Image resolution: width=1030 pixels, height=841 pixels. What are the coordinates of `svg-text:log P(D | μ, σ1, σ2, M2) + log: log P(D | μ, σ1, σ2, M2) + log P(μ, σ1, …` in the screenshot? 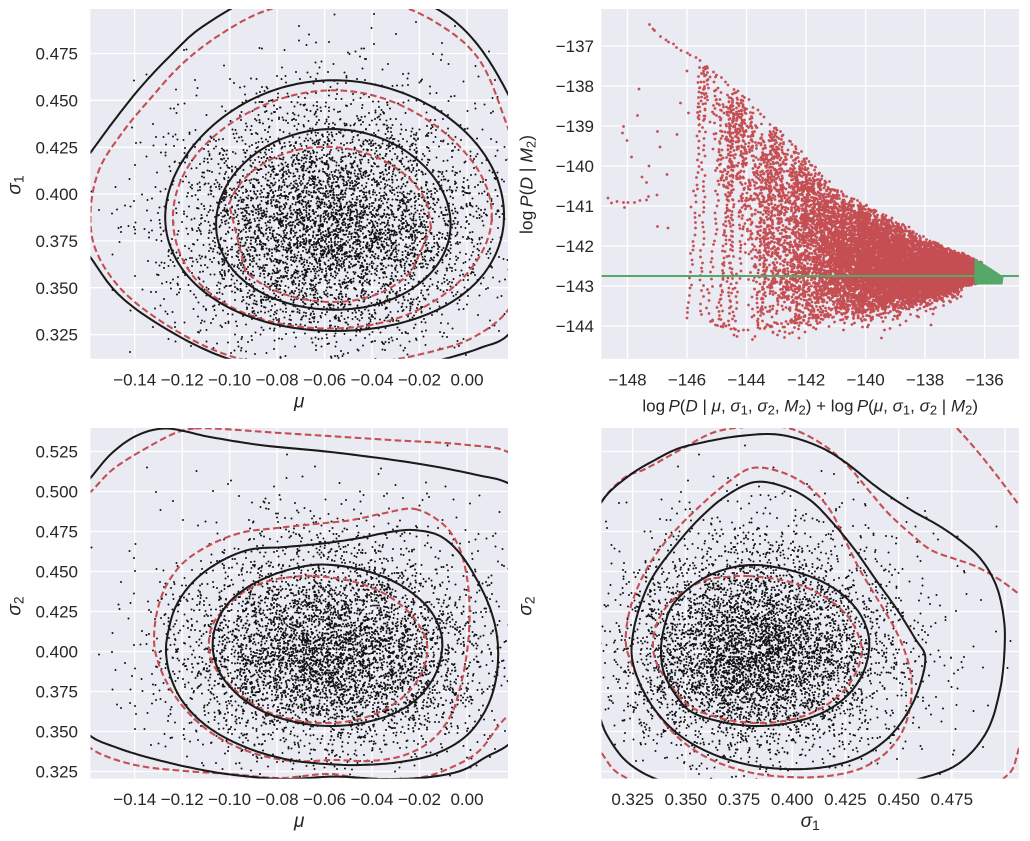 It's located at (810, 407).